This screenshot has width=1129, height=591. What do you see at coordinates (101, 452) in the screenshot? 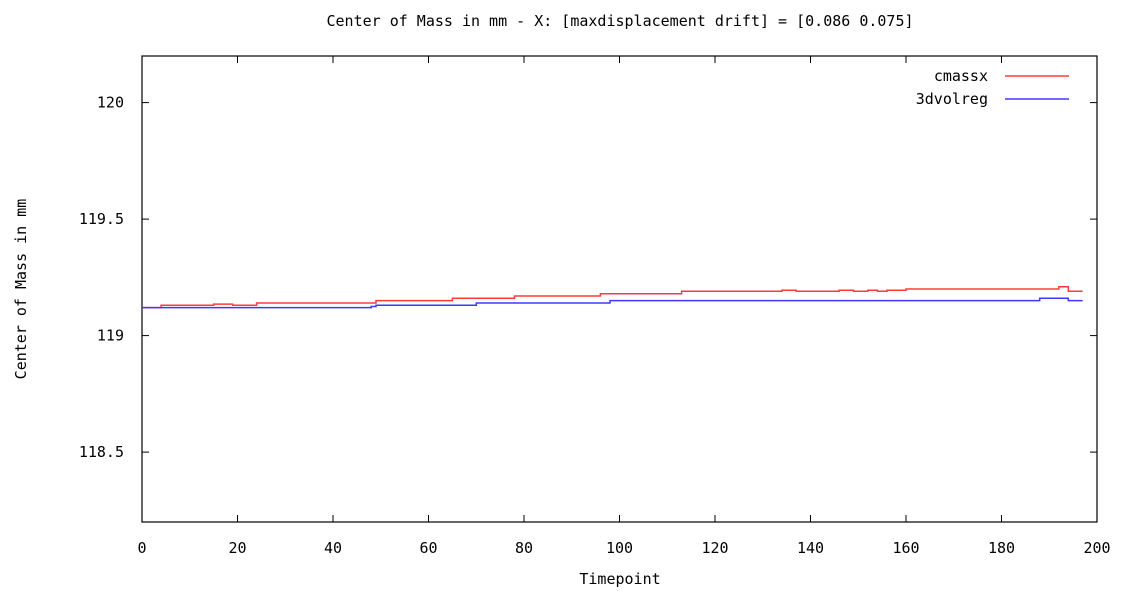
I see `y-tick-label: 118.5` at bounding box center [101, 452].